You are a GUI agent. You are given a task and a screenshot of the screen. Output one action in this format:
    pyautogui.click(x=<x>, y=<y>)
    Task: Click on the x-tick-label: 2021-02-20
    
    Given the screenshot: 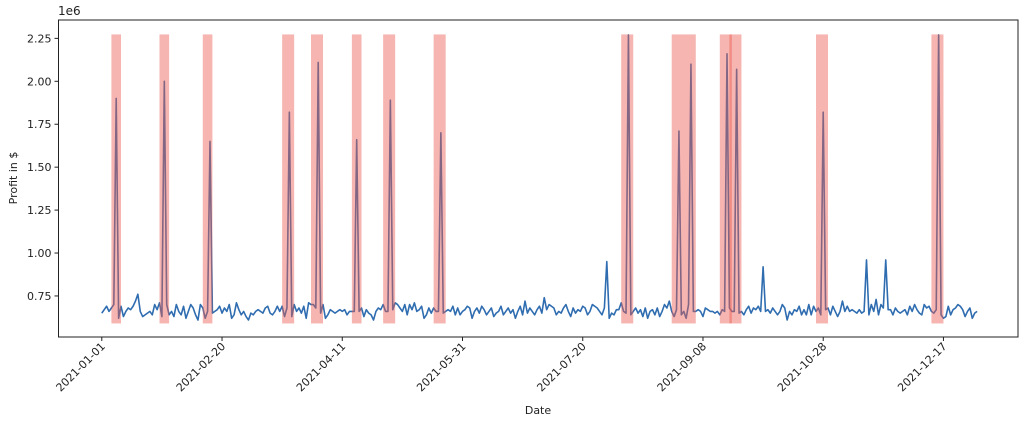 What is the action you would take?
    pyautogui.click(x=201, y=367)
    